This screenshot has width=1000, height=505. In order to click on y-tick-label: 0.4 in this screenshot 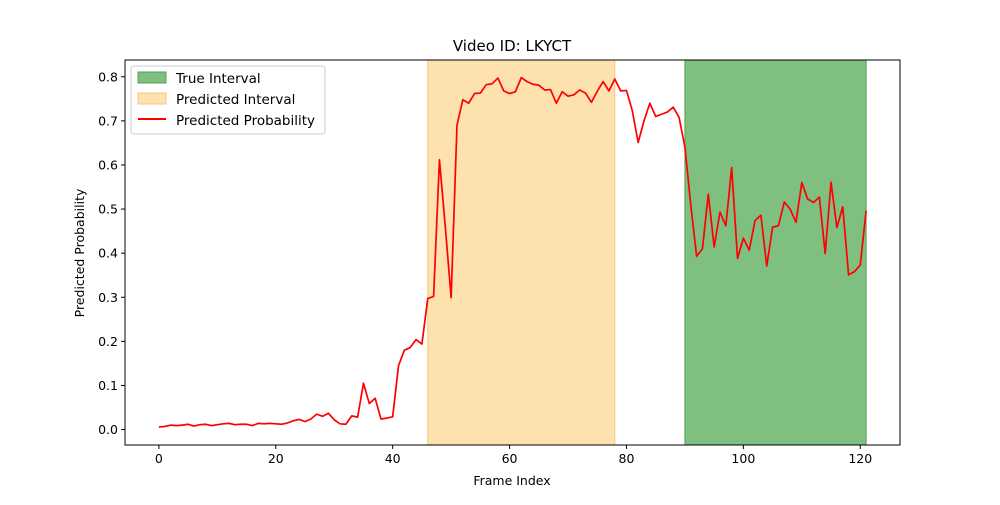, I will do `click(108, 253)`.